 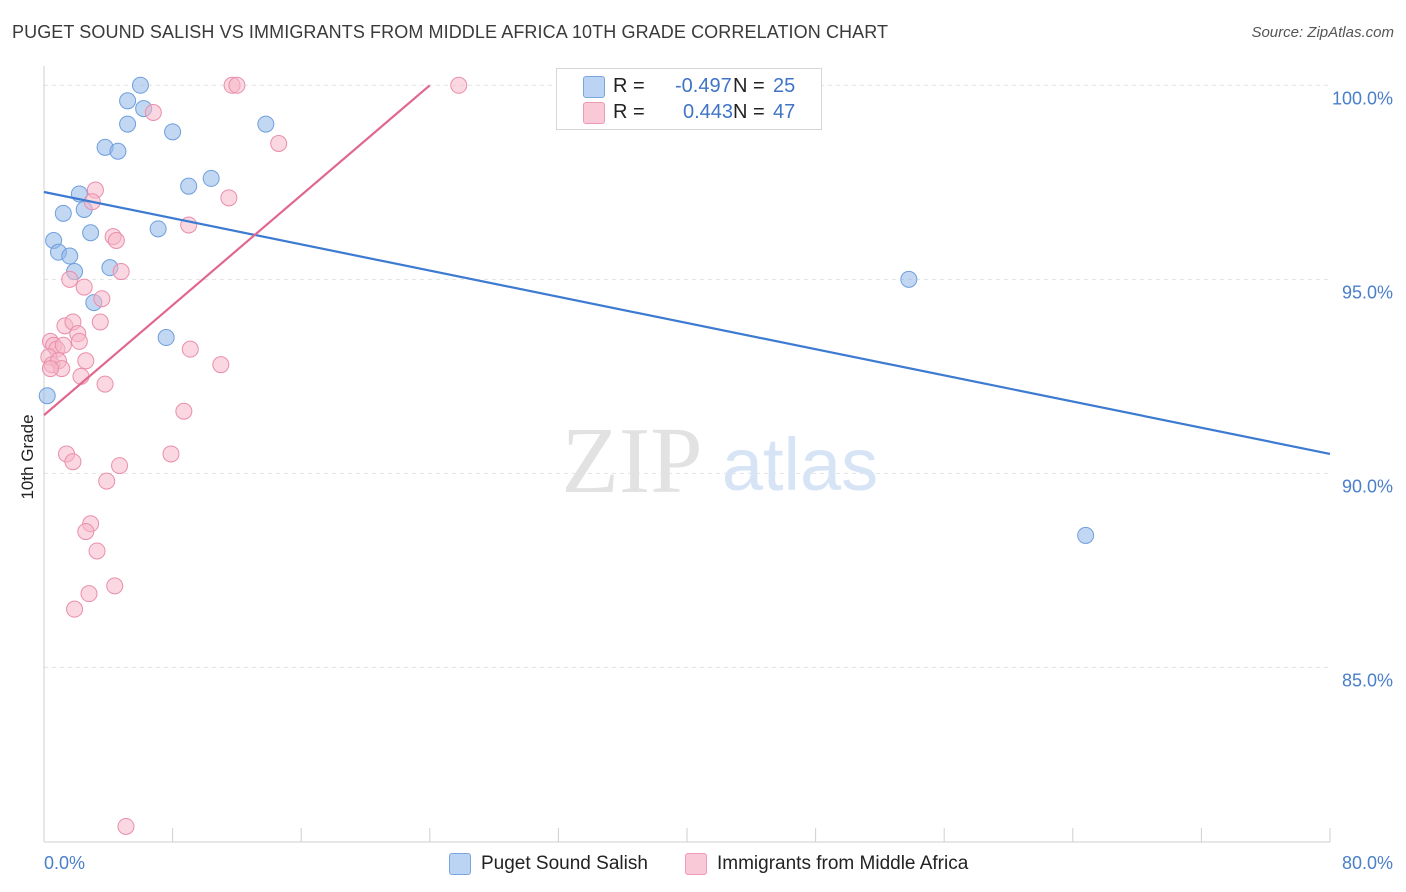 What do you see at coordinates (237, 250) in the screenshot?
I see `trend-line` at bounding box center [237, 250].